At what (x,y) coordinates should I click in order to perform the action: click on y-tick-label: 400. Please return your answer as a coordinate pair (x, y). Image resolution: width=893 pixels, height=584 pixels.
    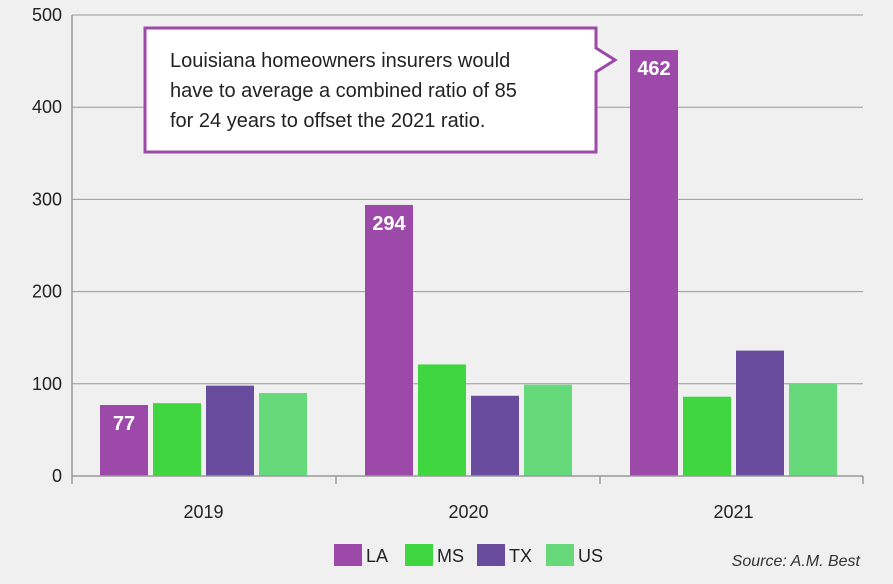
    Looking at the image, I should click on (47, 107).